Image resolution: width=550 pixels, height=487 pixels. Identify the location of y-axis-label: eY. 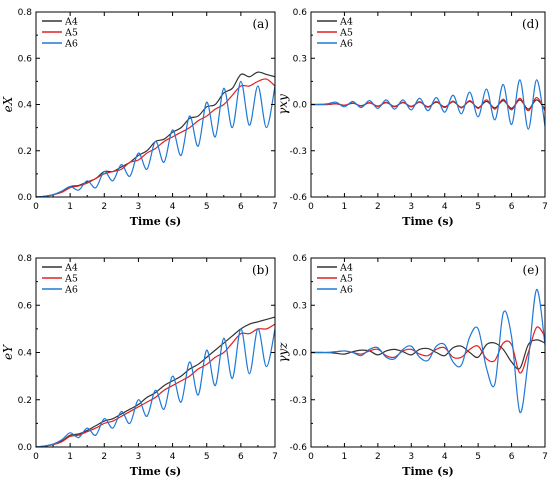
(8, 352).